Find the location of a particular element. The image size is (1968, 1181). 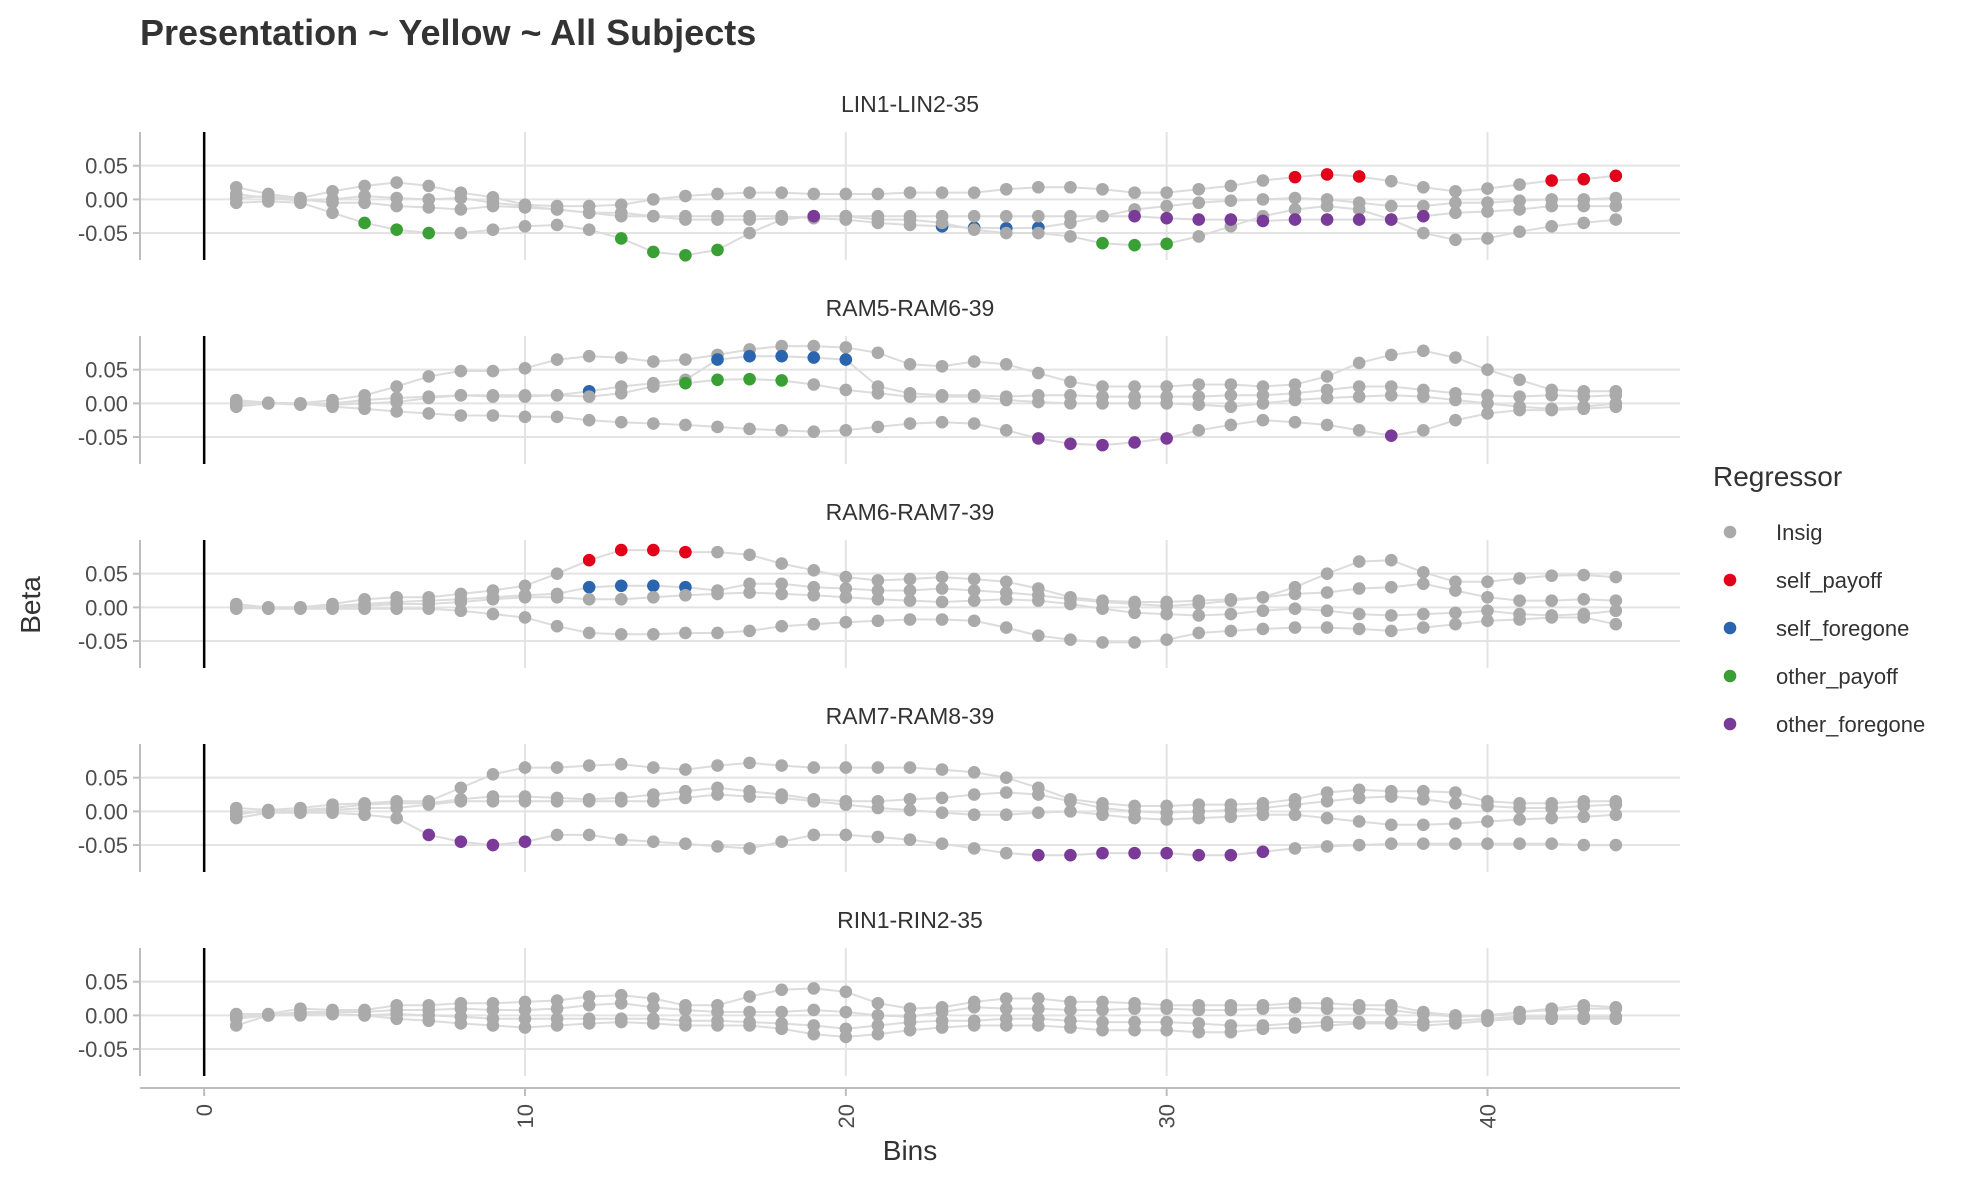

chart-title: Presentation ~ Yellow ~ All Subjects is located at coordinates (448, 32).